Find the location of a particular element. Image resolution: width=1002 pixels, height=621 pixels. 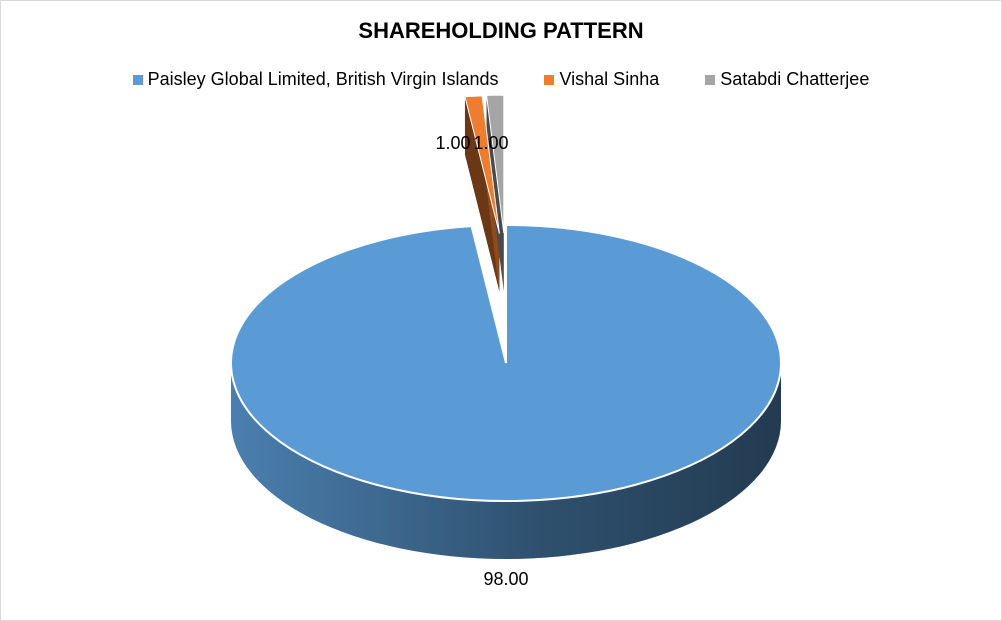

legend-entry: Satabdi Chatterjee is located at coordinates (787, 79).